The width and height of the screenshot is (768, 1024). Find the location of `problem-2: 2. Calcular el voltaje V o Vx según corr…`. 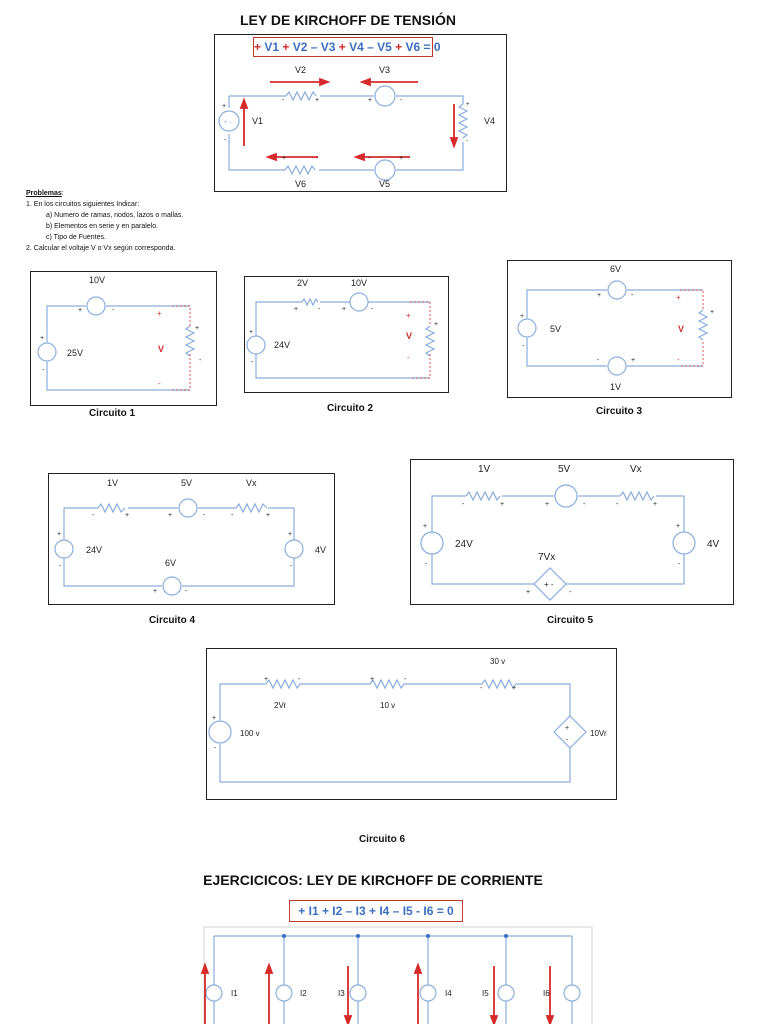

problem-2: 2. Calcular el voltaje V o Vx según corr… is located at coordinates (101, 248).